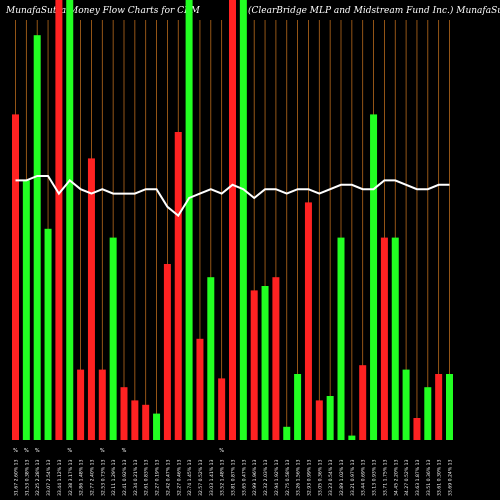 The height and width of the screenshot is (500, 500). Describe the element at coordinates (125, 477) in the screenshot. I see `x-tick-label: 32.41 0.92% 13` at that location.